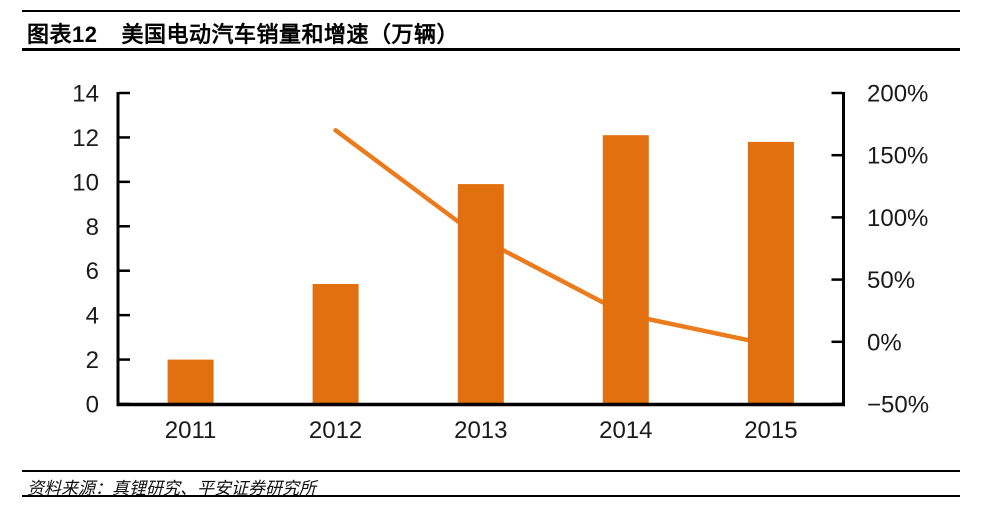 The image size is (987, 513). Describe the element at coordinates (92, 227) in the screenshot. I see `left-axis-tick-label: 8` at that location.